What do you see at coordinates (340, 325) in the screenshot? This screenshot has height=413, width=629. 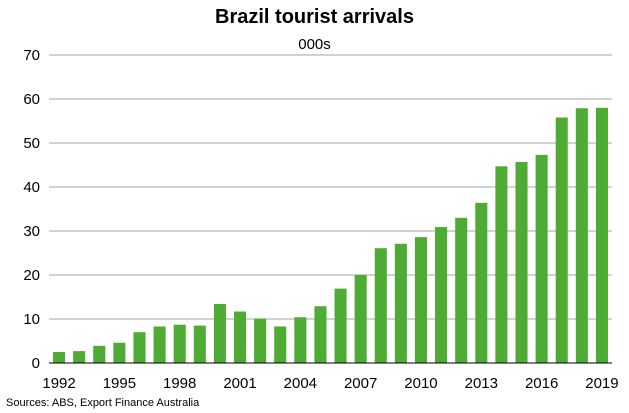 I see `bar-2006` at bounding box center [340, 325].